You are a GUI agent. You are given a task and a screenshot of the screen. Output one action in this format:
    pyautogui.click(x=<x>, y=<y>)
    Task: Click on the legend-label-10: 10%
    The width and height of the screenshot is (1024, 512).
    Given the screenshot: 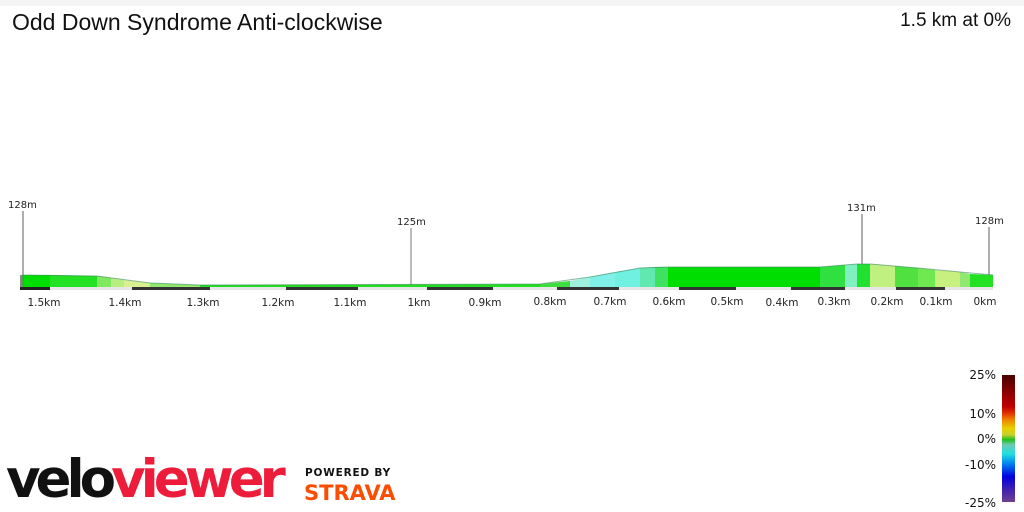 What is the action you would take?
    pyautogui.click(x=982, y=414)
    